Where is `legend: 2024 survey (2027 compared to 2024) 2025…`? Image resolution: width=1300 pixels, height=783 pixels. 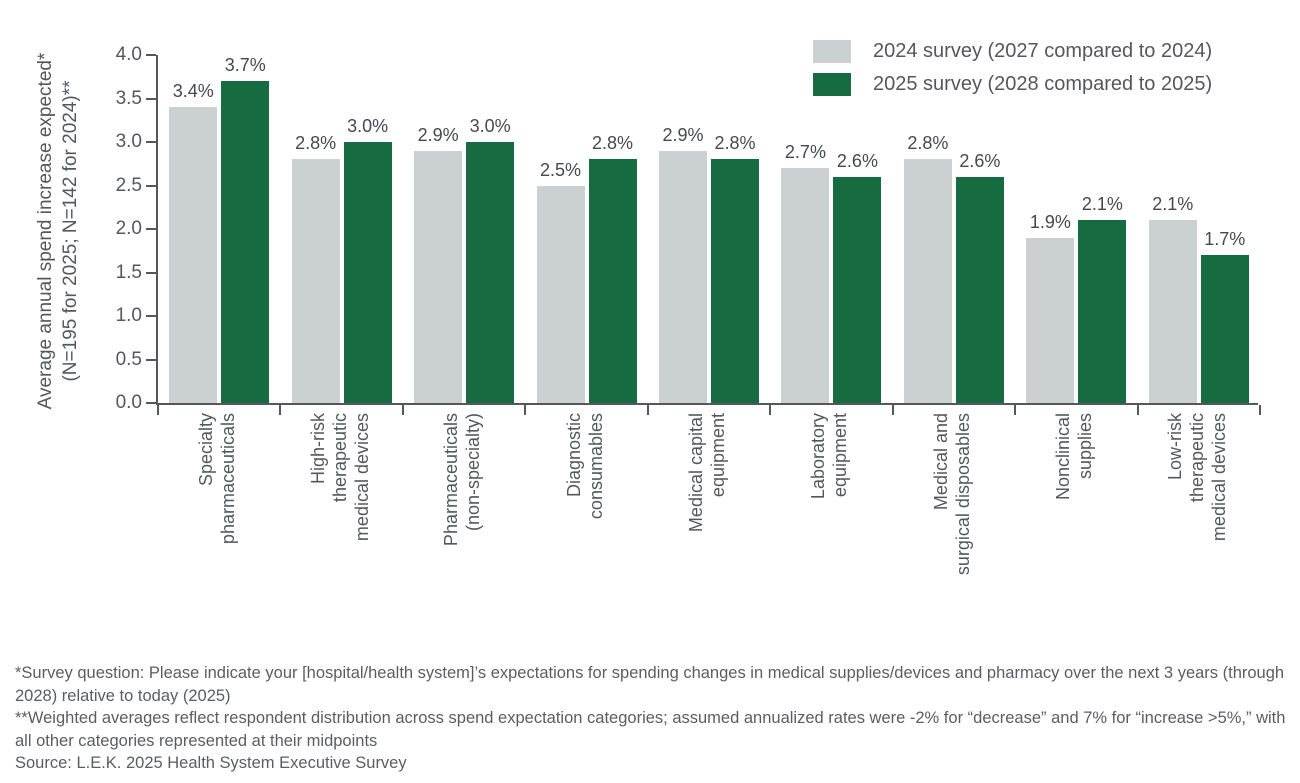 legend: 2024 survey (2027 compared to 2024) 2025… is located at coordinates (1012, 68).